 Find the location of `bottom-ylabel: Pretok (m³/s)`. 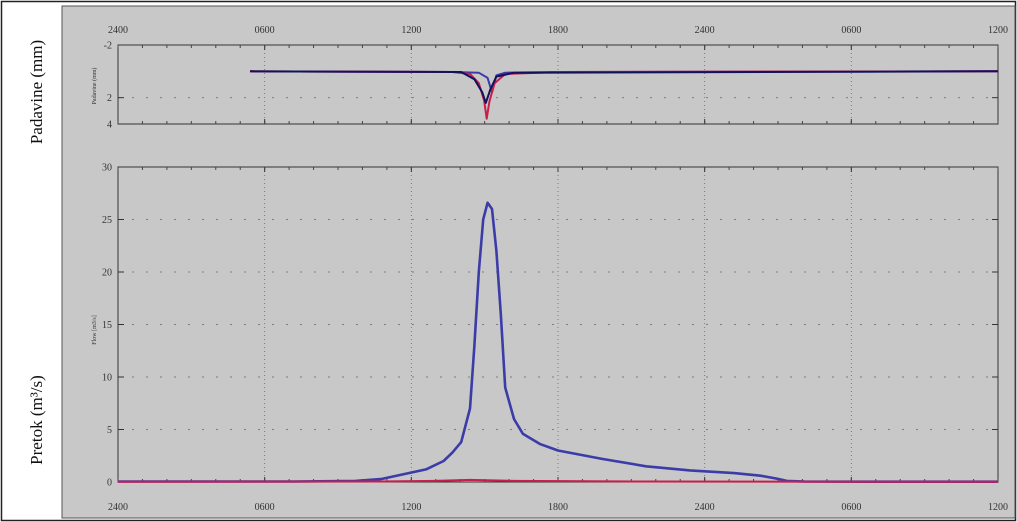

bottom-ylabel: Pretok (m³/s) is located at coordinates (36, 420).